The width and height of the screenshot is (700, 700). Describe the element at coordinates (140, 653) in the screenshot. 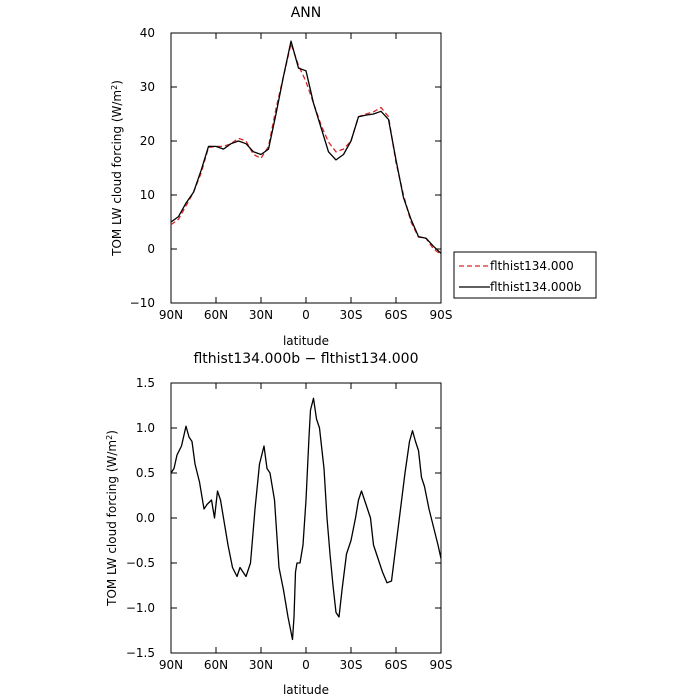

I see `y-tick-label: −1.5` at that location.